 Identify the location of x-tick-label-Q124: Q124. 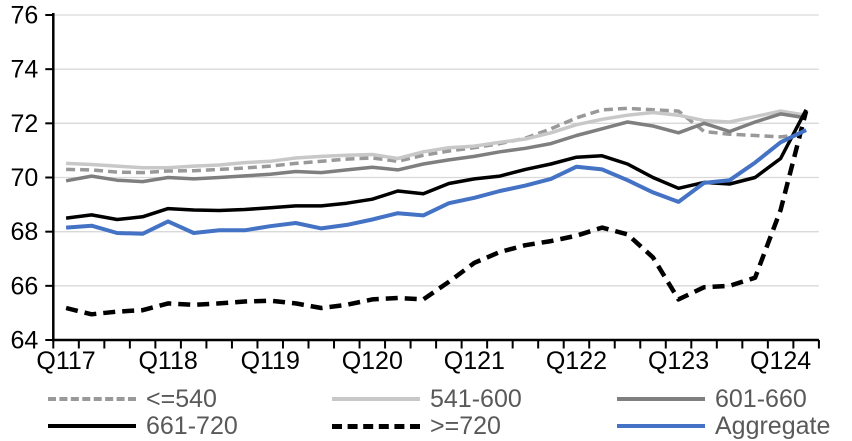
(780, 361).